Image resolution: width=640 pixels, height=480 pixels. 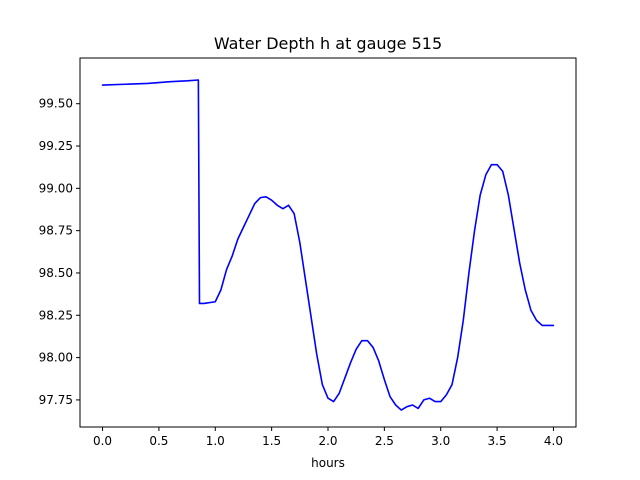 I want to click on x-tick-label: 0.0, so click(x=102, y=441).